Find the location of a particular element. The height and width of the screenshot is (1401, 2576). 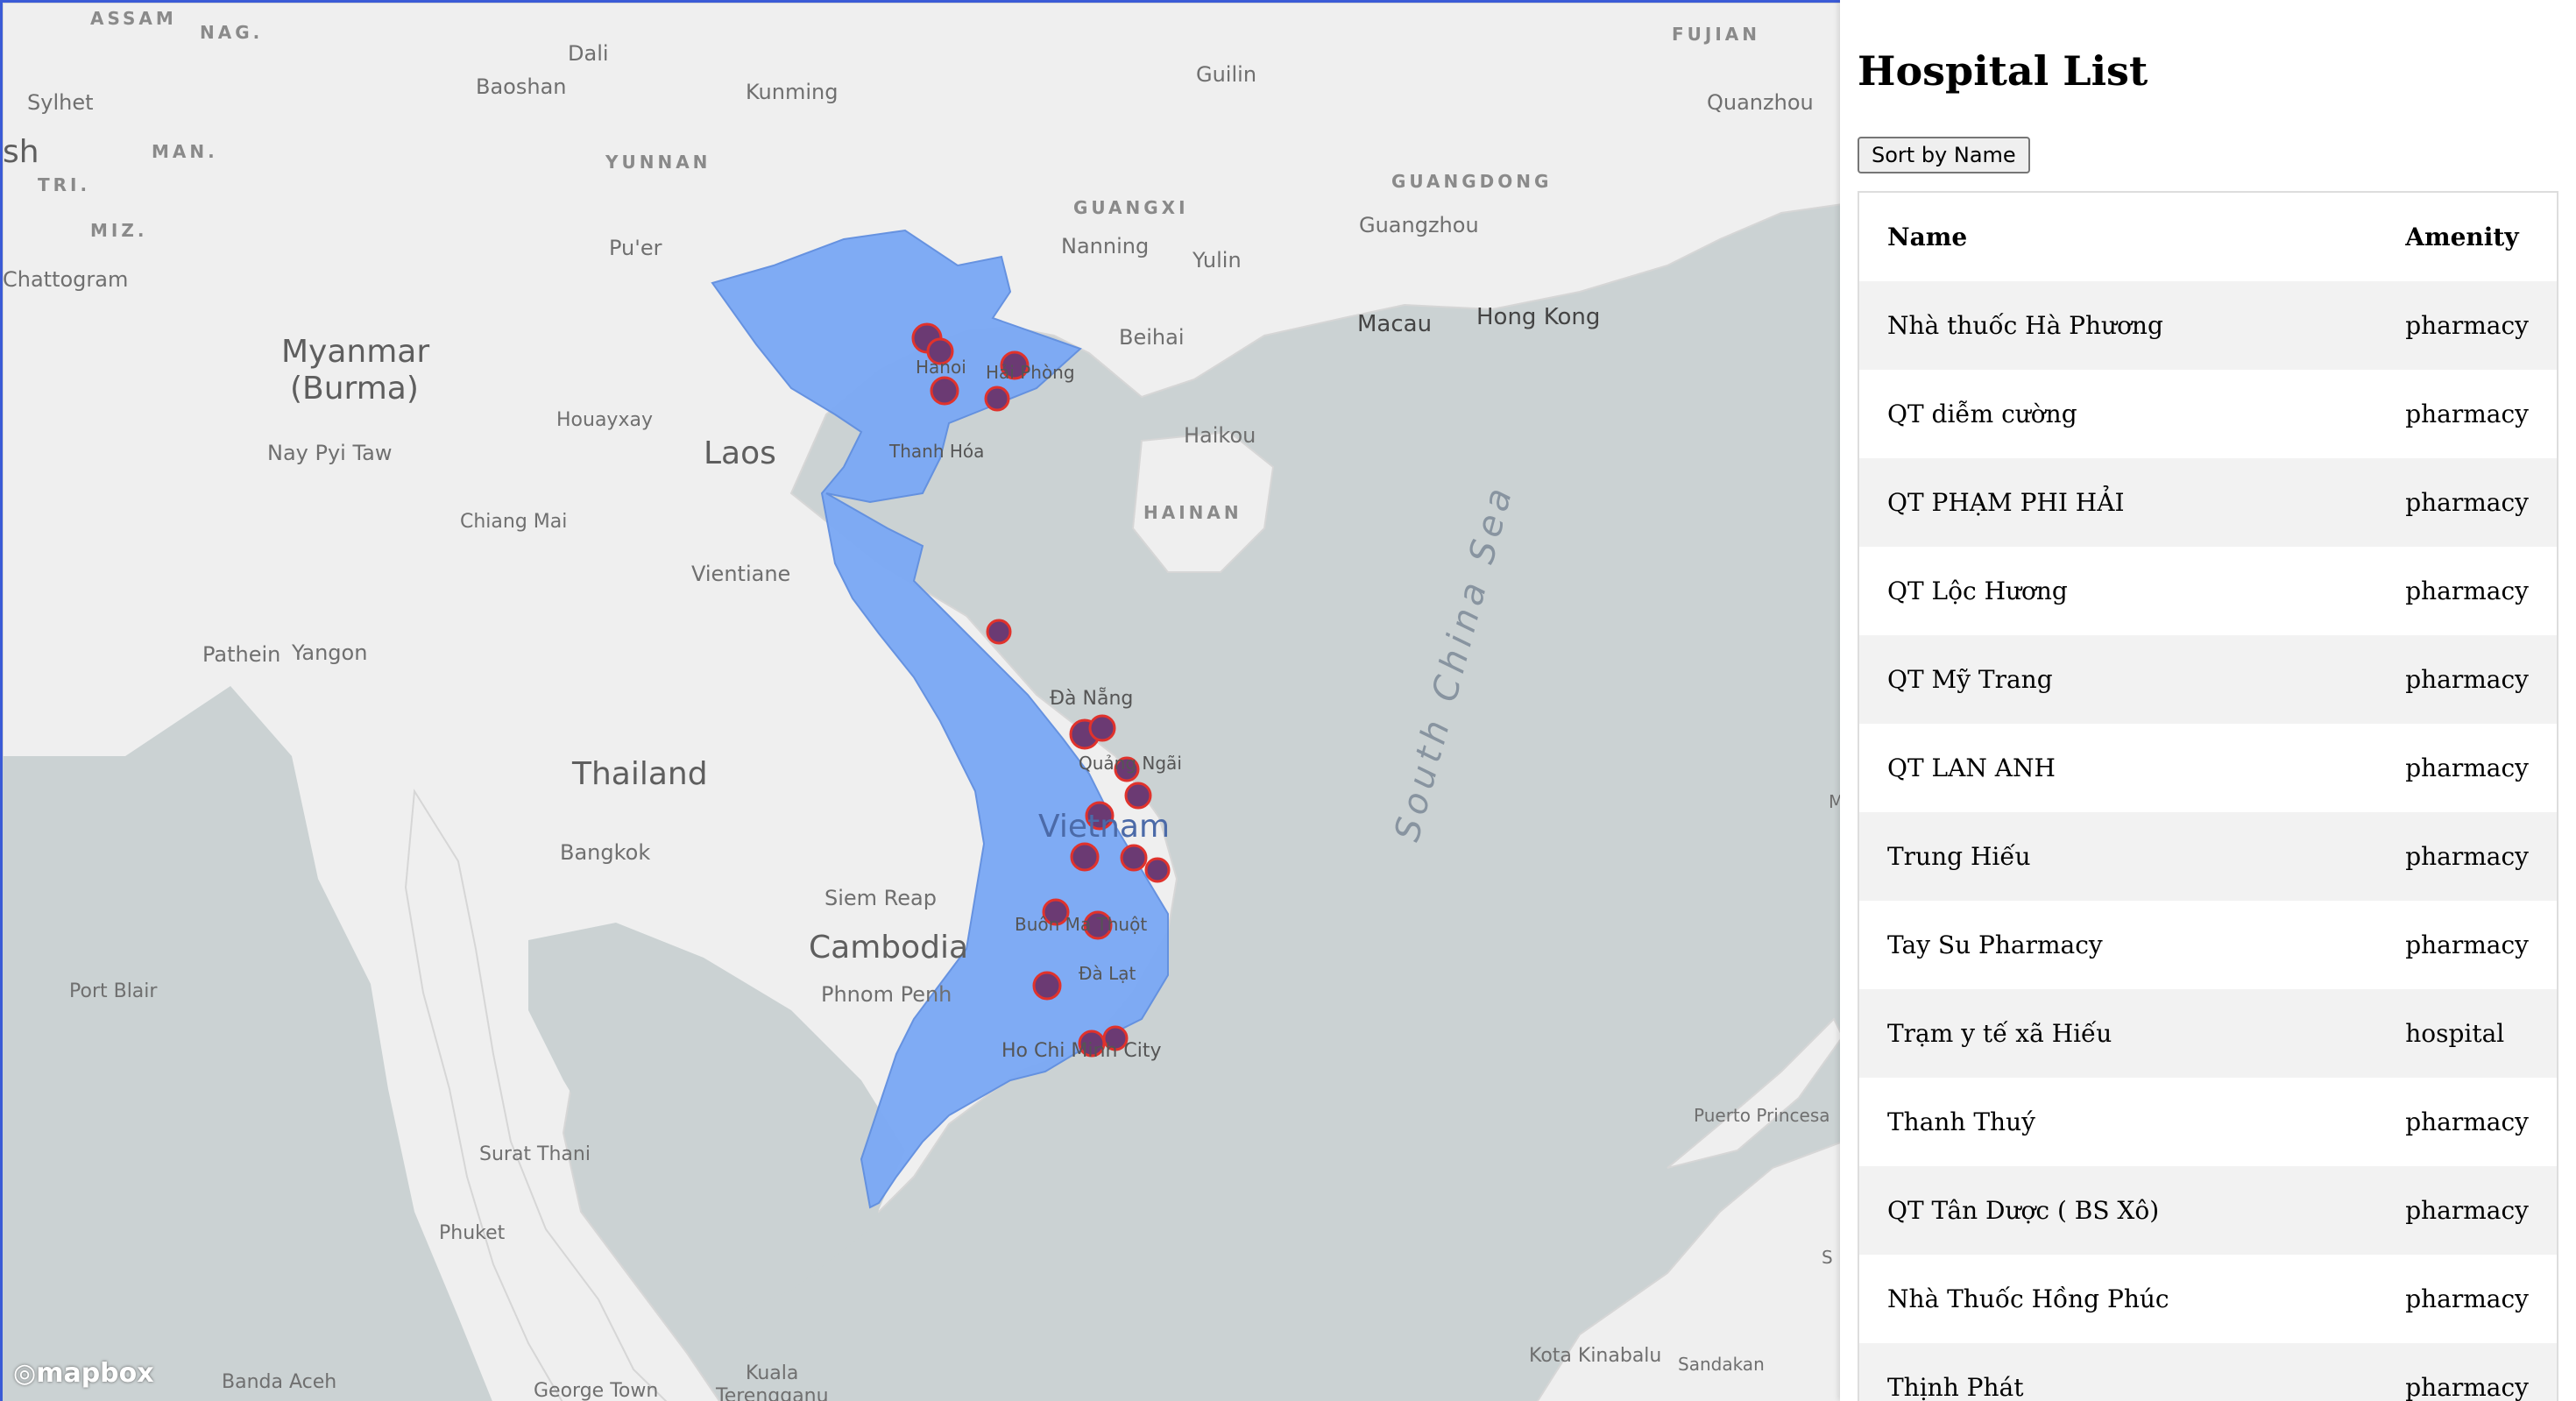

label-s: S is located at coordinates (1827, 1257).